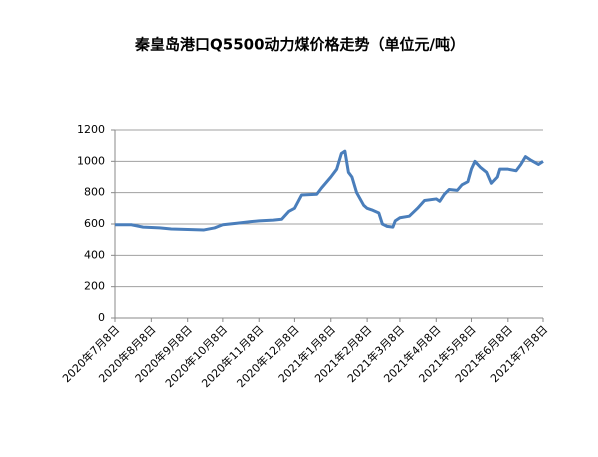 This screenshot has height=457, width=598. I want to click on y-tick-label: 600, so click(94, 223).